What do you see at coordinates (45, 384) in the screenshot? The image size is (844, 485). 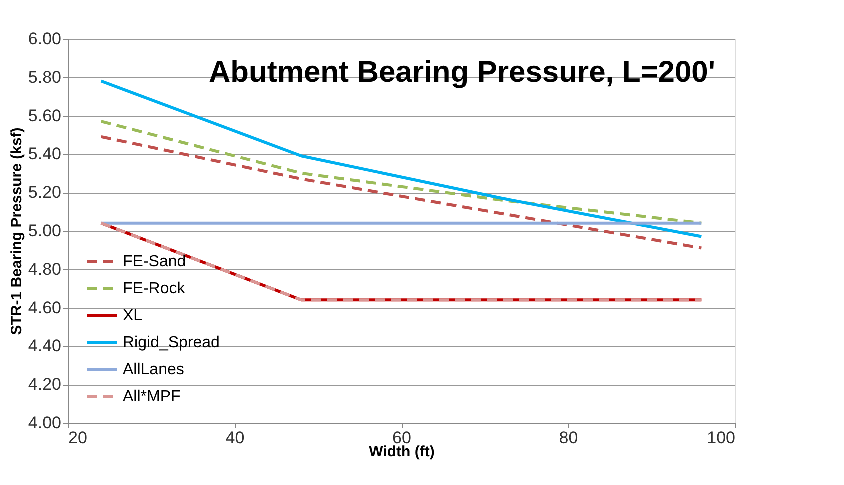 I see `y-tick-label: 4.20` at bounding box center [45, 384].